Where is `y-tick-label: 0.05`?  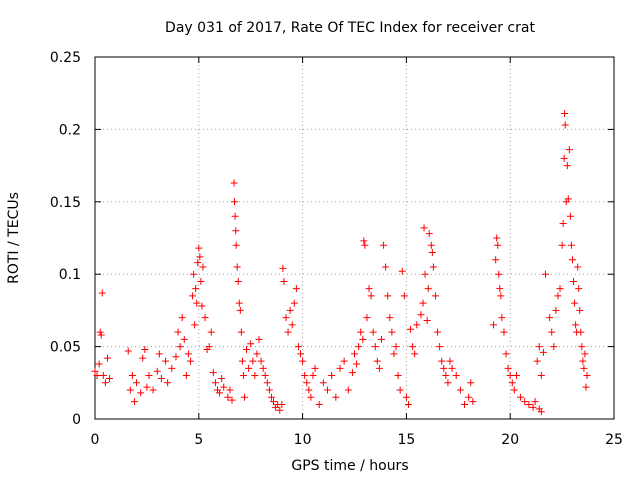 y-tick-label: 0.05 is located at coordinates (65, 348).